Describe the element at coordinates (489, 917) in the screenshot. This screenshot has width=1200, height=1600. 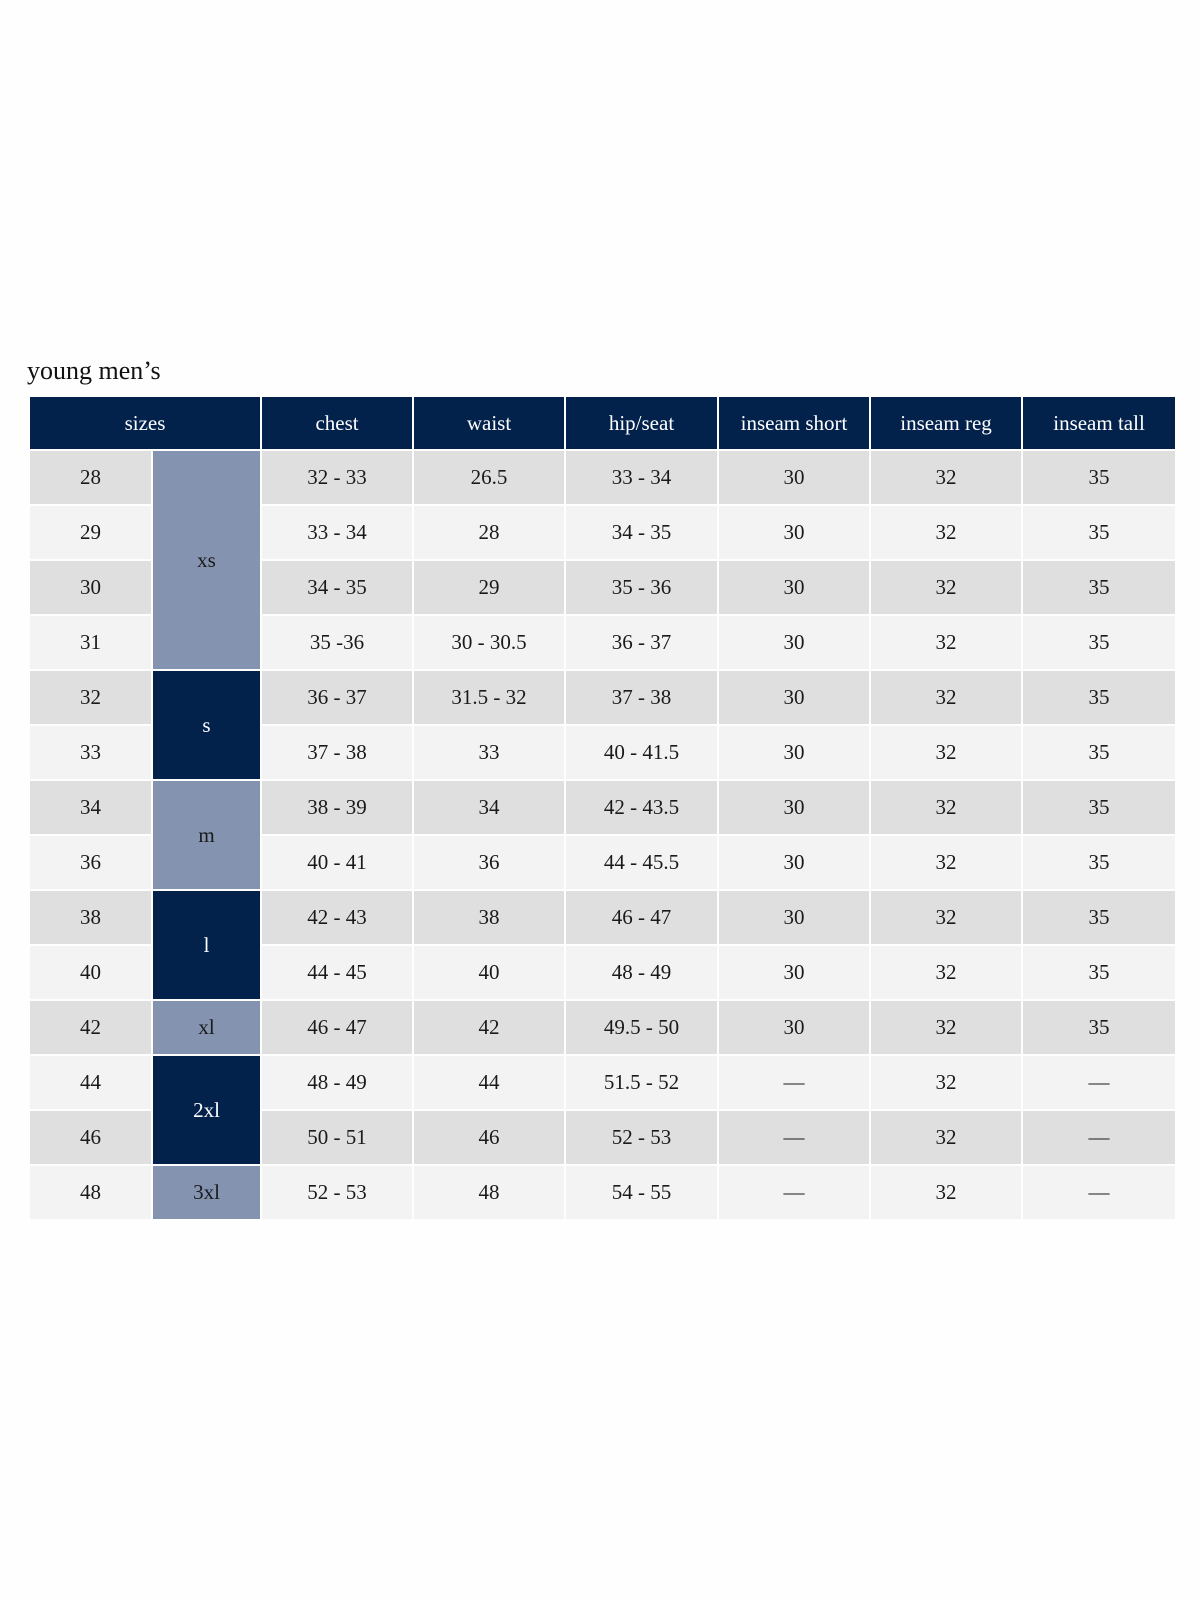
I see `waist-cell: 38` at that location.